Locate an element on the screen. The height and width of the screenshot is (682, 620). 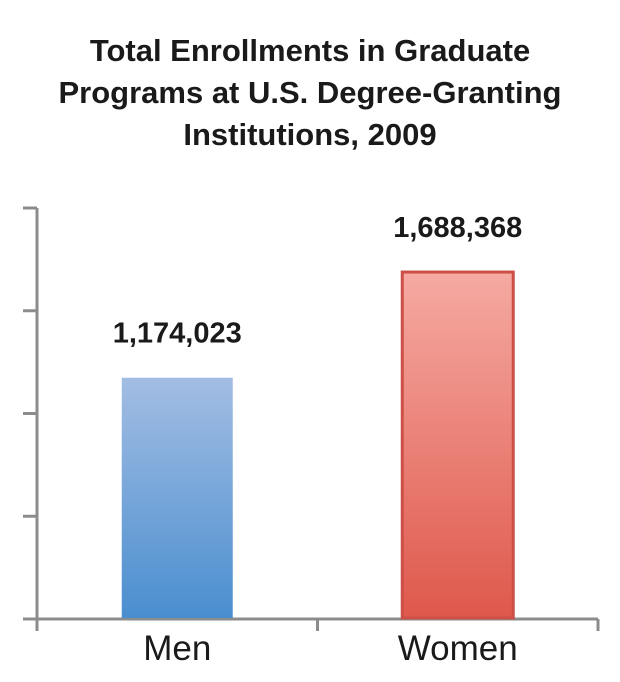
x-tick-label-men: Men is located at coordinates (177, 648).